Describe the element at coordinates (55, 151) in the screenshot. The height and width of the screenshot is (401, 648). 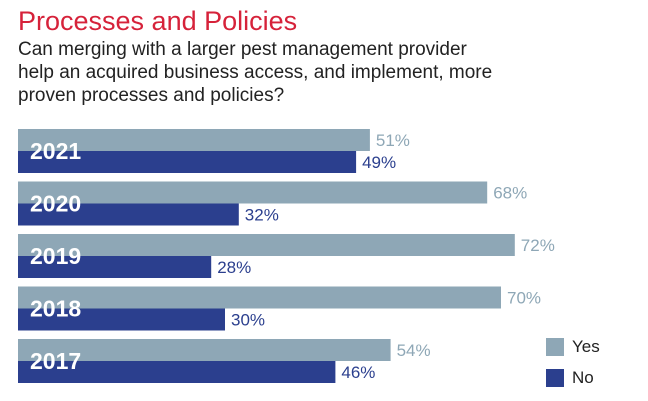
I see `category-label-2021: 2021` at that location.